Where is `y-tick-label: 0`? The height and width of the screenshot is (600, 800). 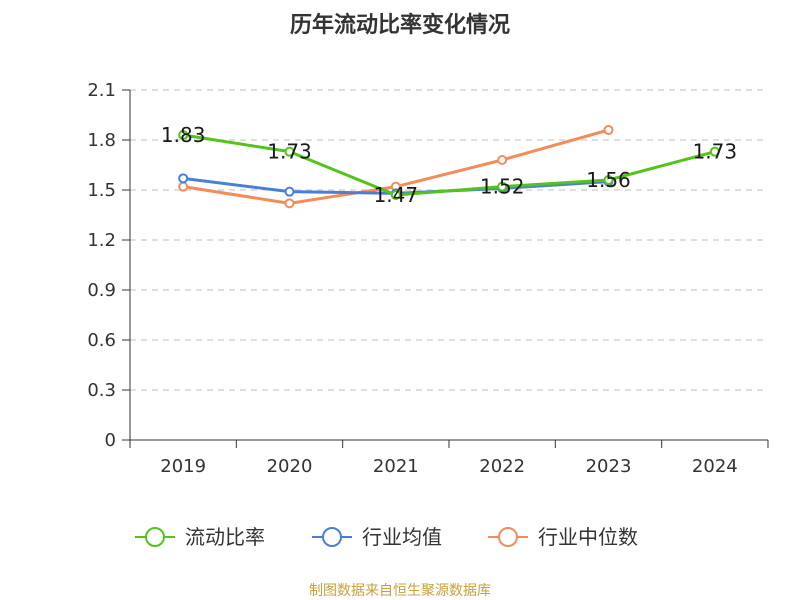
y-tick-label: 0 is located at coordinates (110, 440).